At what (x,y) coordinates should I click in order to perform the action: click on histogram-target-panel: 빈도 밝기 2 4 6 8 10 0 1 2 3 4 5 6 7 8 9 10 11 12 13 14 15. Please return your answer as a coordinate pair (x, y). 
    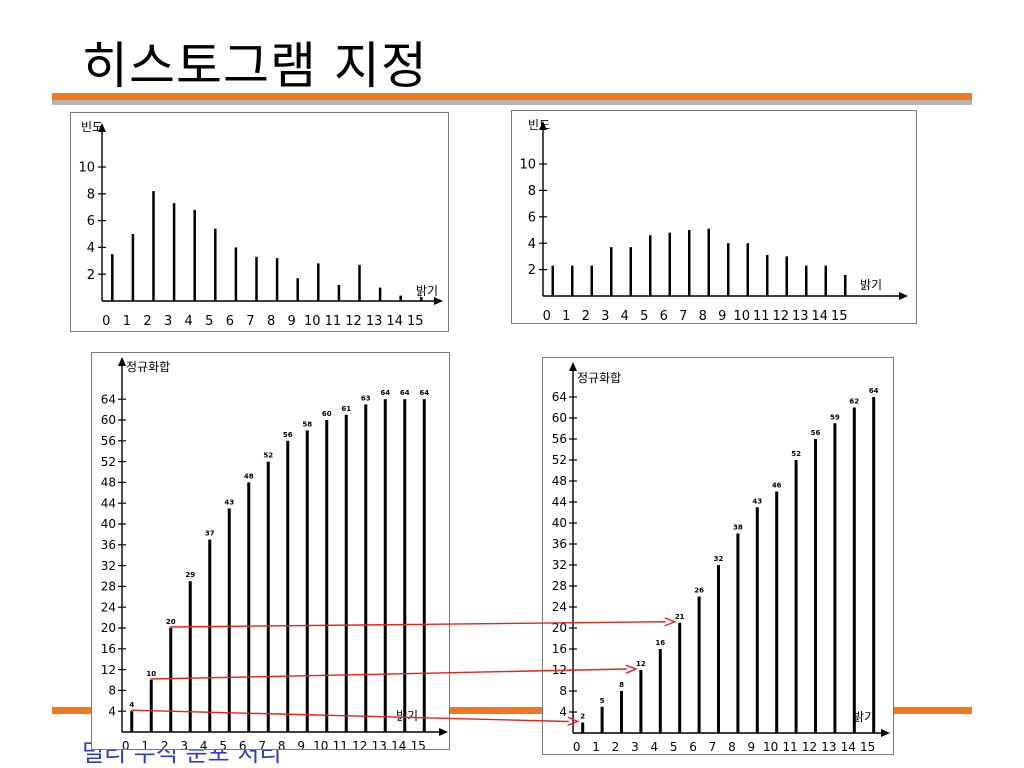
    Looking at the image, I should click on (714, 217).